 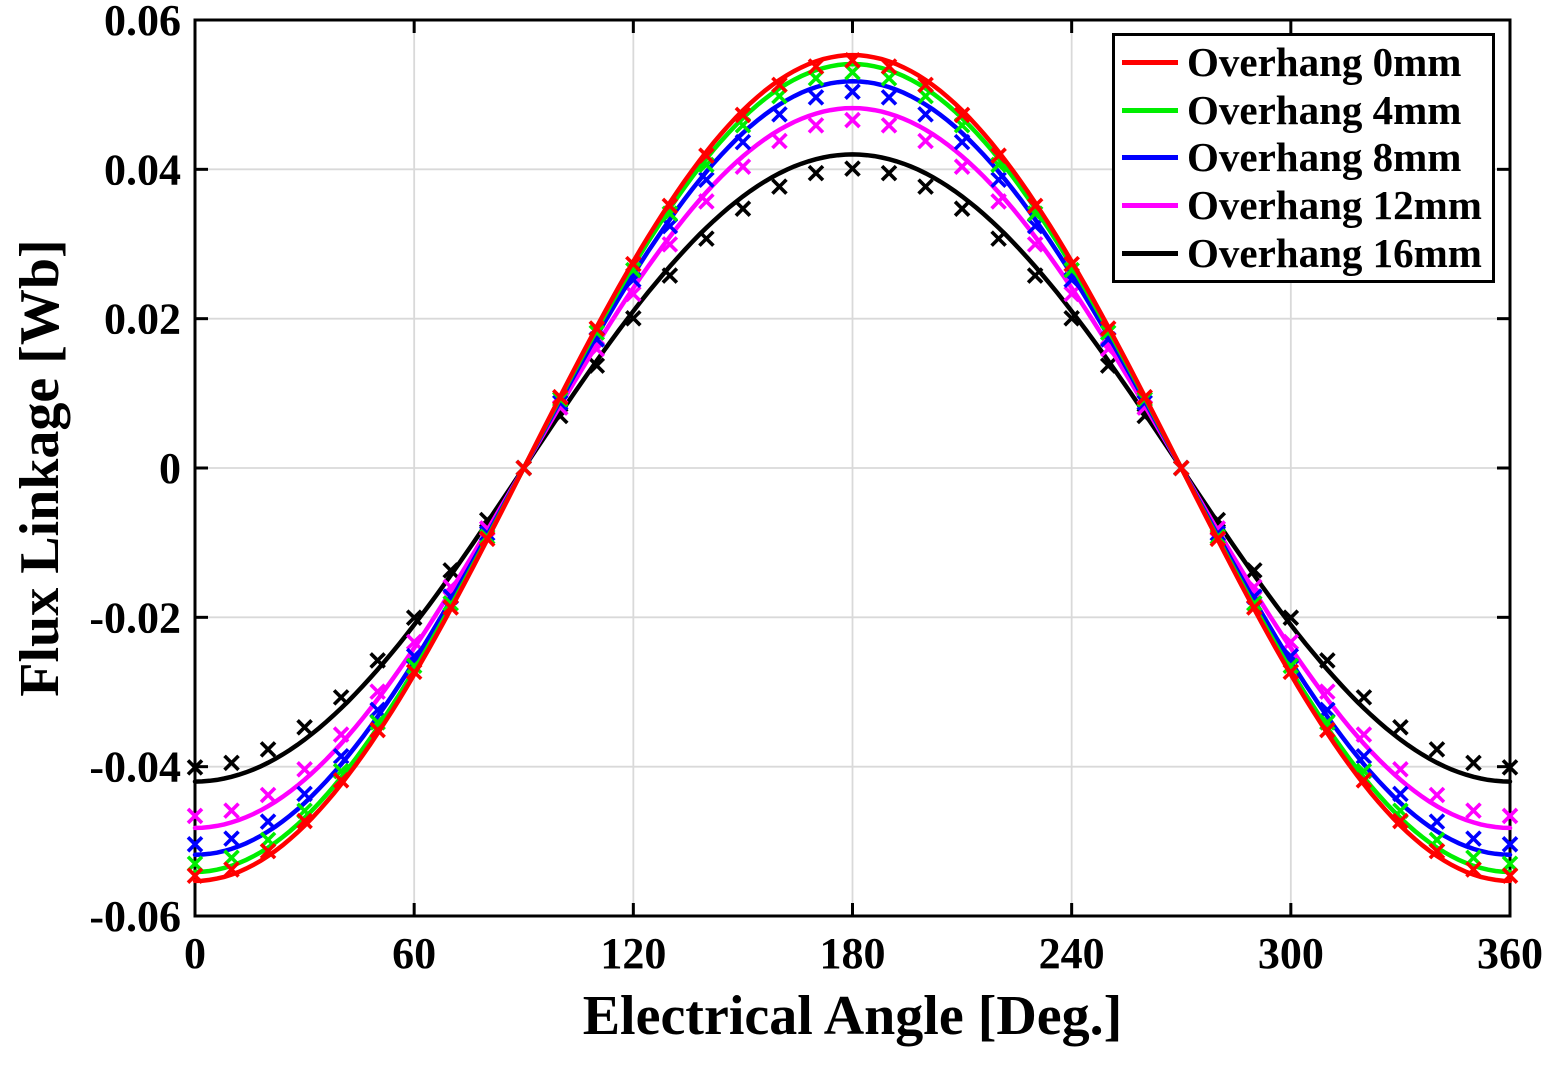 I want to click on legend-swatch-blue-line-icon, so click(x=1150, y=158).